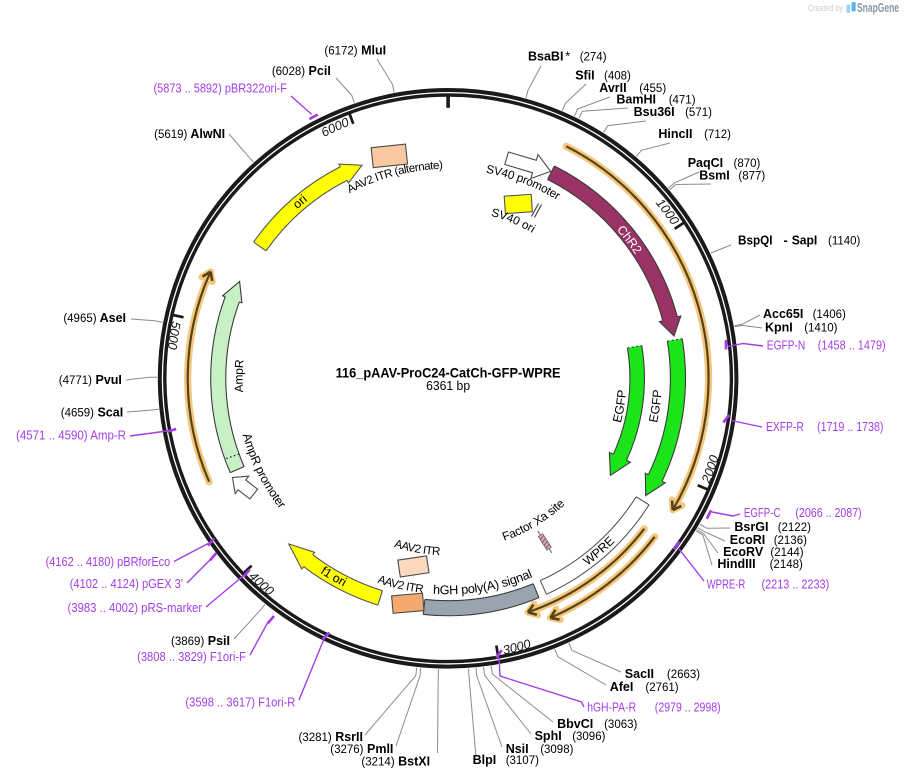  Describe the element at coordinates (575, 724) in the screenshot. I see `svg-text: BbvCI` at that location.